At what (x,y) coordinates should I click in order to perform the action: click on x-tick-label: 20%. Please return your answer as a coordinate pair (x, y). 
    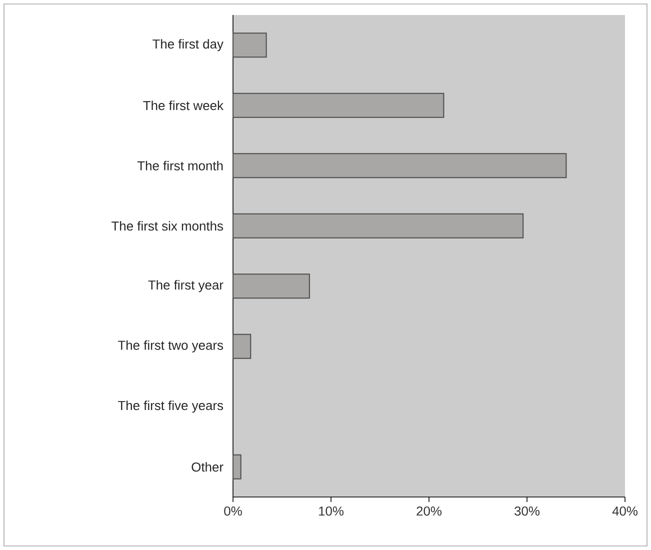
    Looking at the image, I should click on (429, 511).